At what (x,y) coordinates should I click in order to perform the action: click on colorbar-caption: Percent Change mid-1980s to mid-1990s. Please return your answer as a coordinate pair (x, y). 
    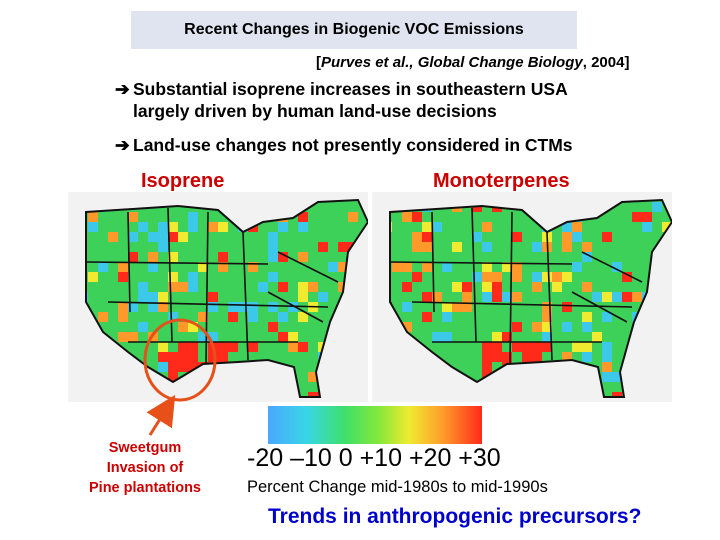
    Looking at the image, I should click on (397, 487).